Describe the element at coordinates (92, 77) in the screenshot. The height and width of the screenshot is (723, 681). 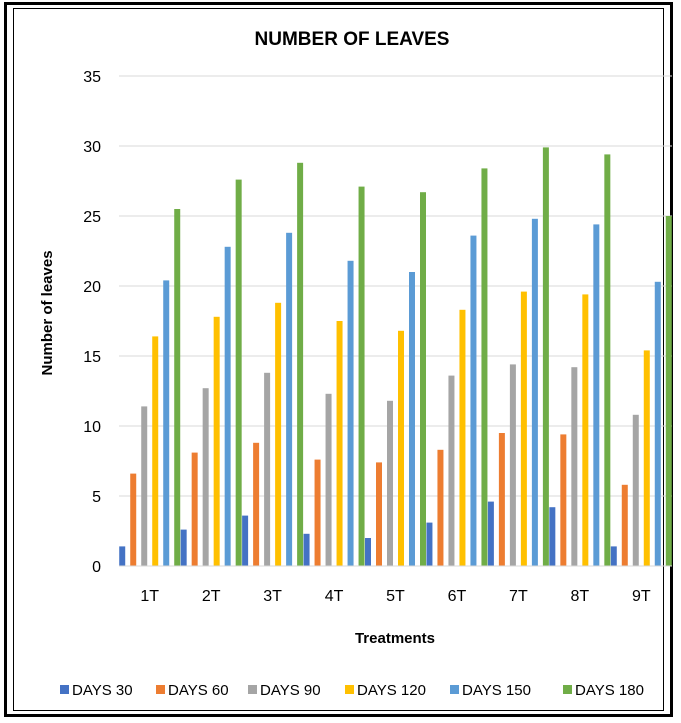
I see `y-tick-label: 35` at that location.